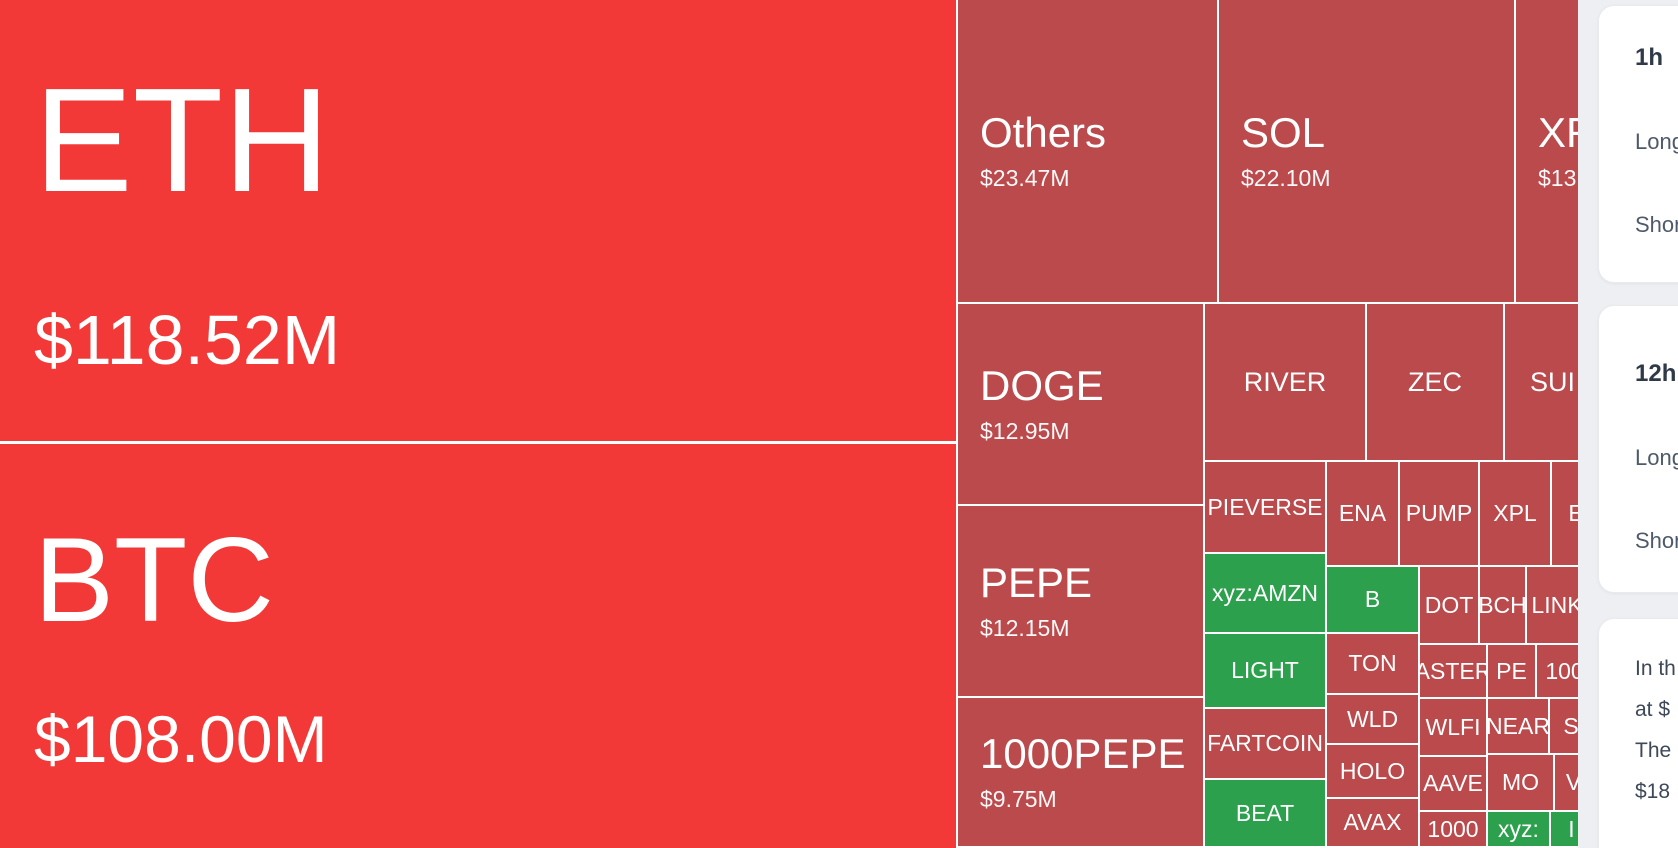 The image size is (1678, 848). I want to click on tile-near: NEAR, so click(1518, 726).